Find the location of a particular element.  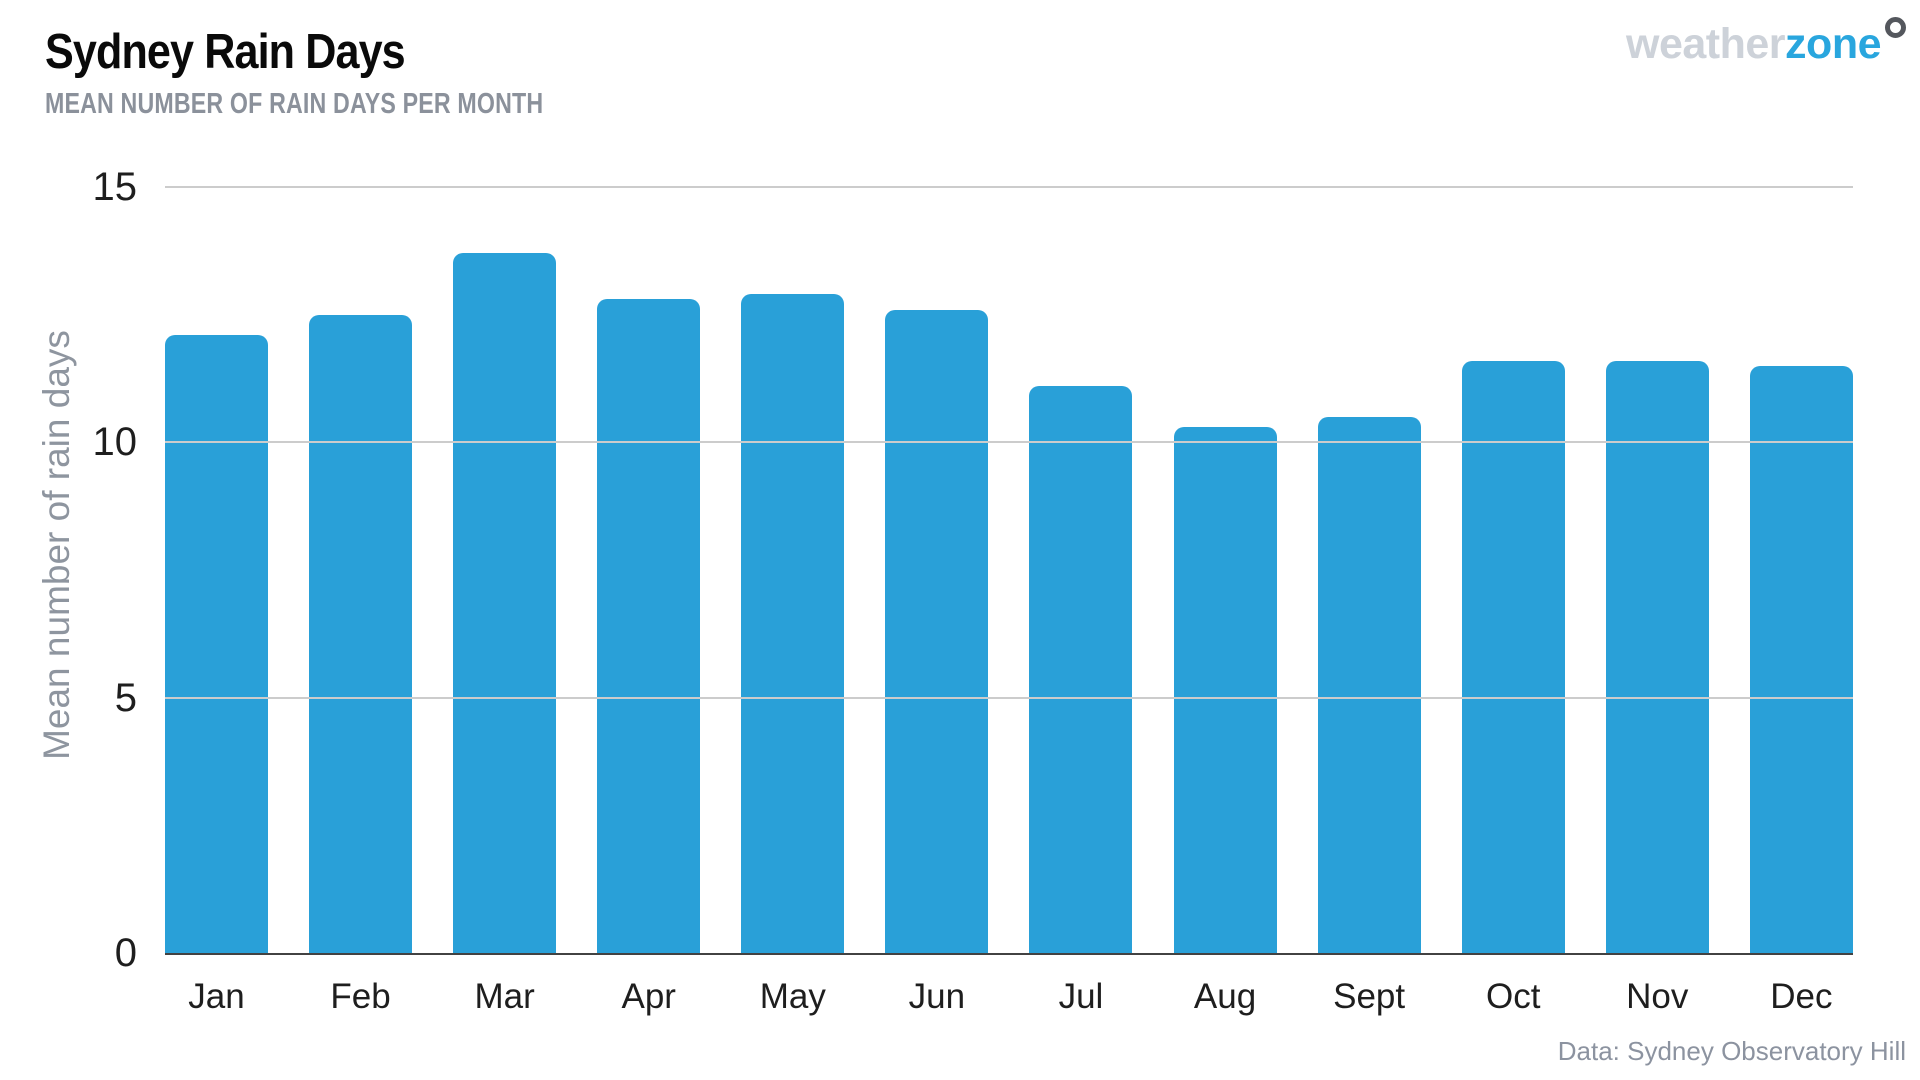

bar-column-nov: Nov is located at coordinates (1657, 601).